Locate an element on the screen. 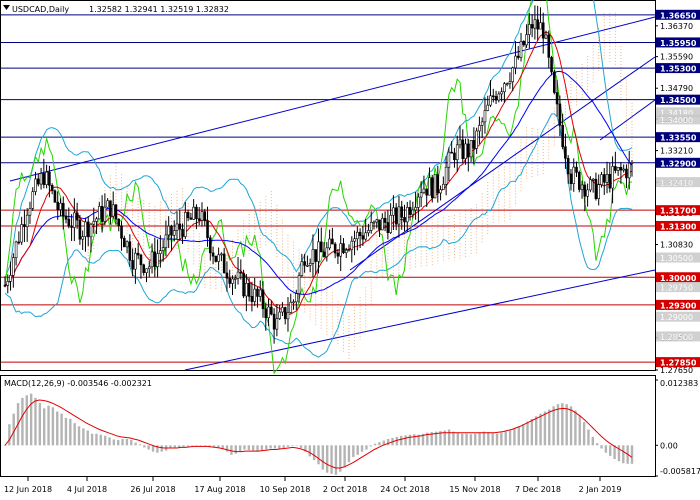 The width and height of the screenshot is (700, 500). menu-triangle-icon is located at coordinates (6, 7).